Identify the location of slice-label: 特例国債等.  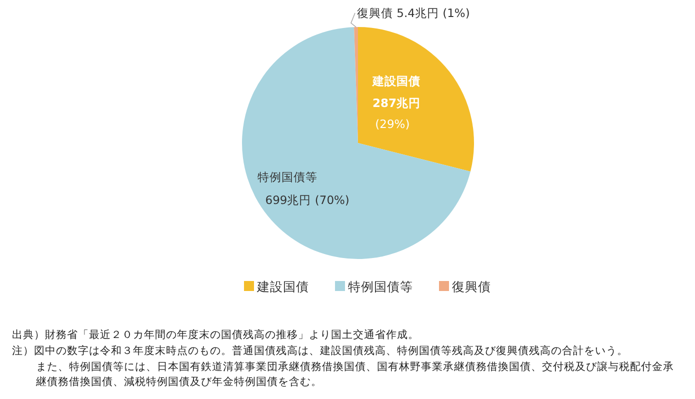
(287, 177).